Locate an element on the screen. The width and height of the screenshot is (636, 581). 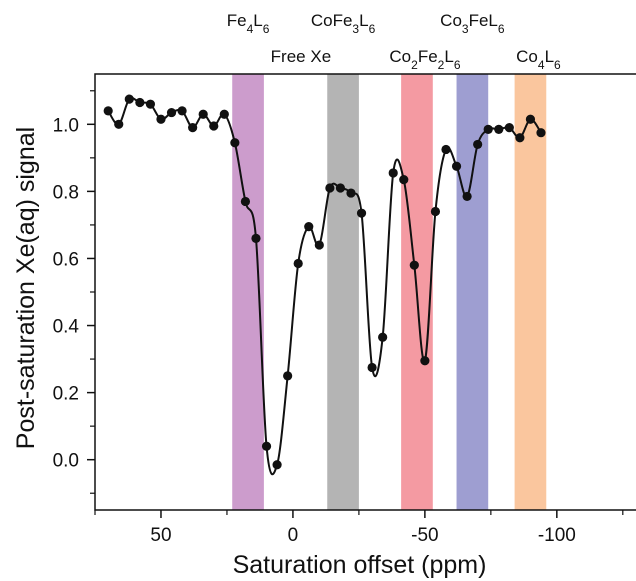
band-label-0: Fe4L6 is located at coordinates (248, 23).